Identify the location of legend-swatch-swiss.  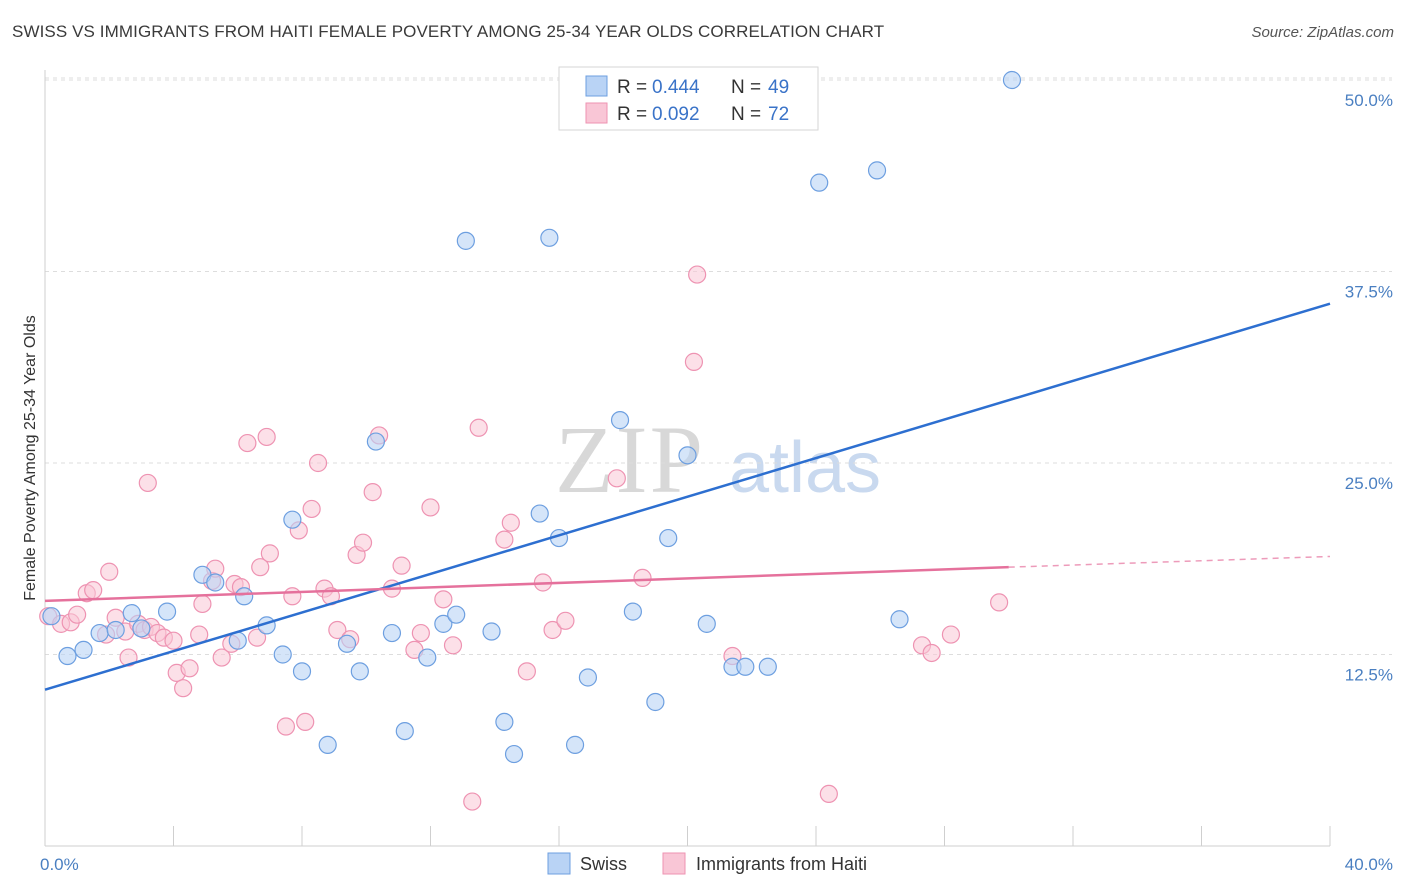
(596, 86).